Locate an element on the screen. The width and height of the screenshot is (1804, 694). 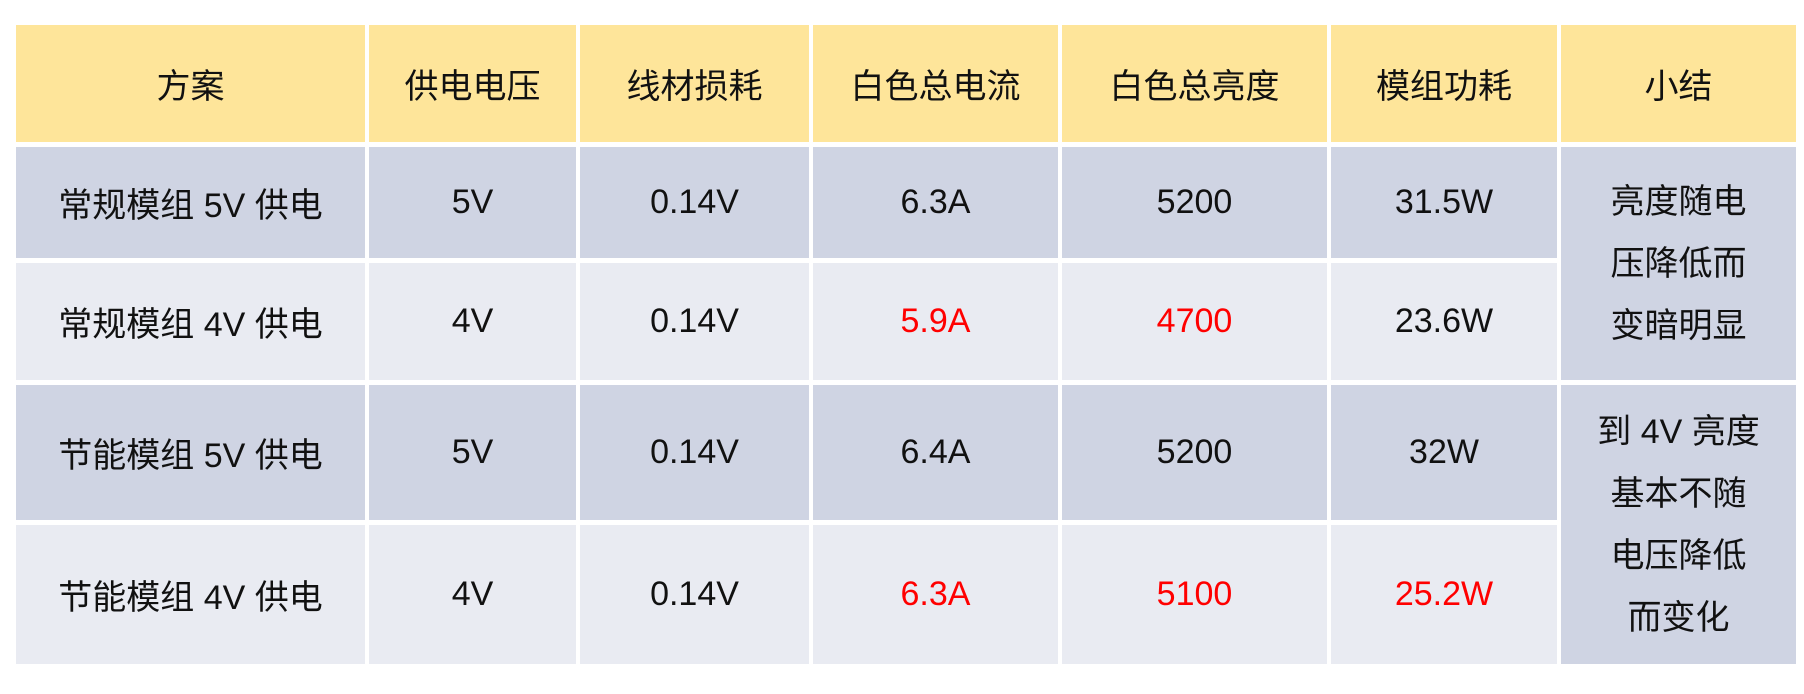
table-cell: 常规模组 5V 供电 is located at coordinates (190, 202).